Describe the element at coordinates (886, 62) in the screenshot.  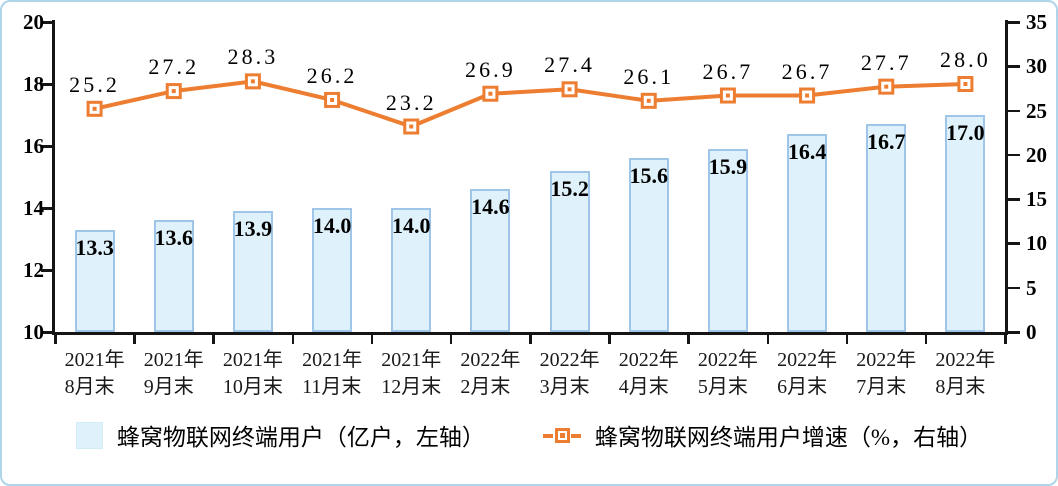
I see `line-value-label: 27.7` at that location.